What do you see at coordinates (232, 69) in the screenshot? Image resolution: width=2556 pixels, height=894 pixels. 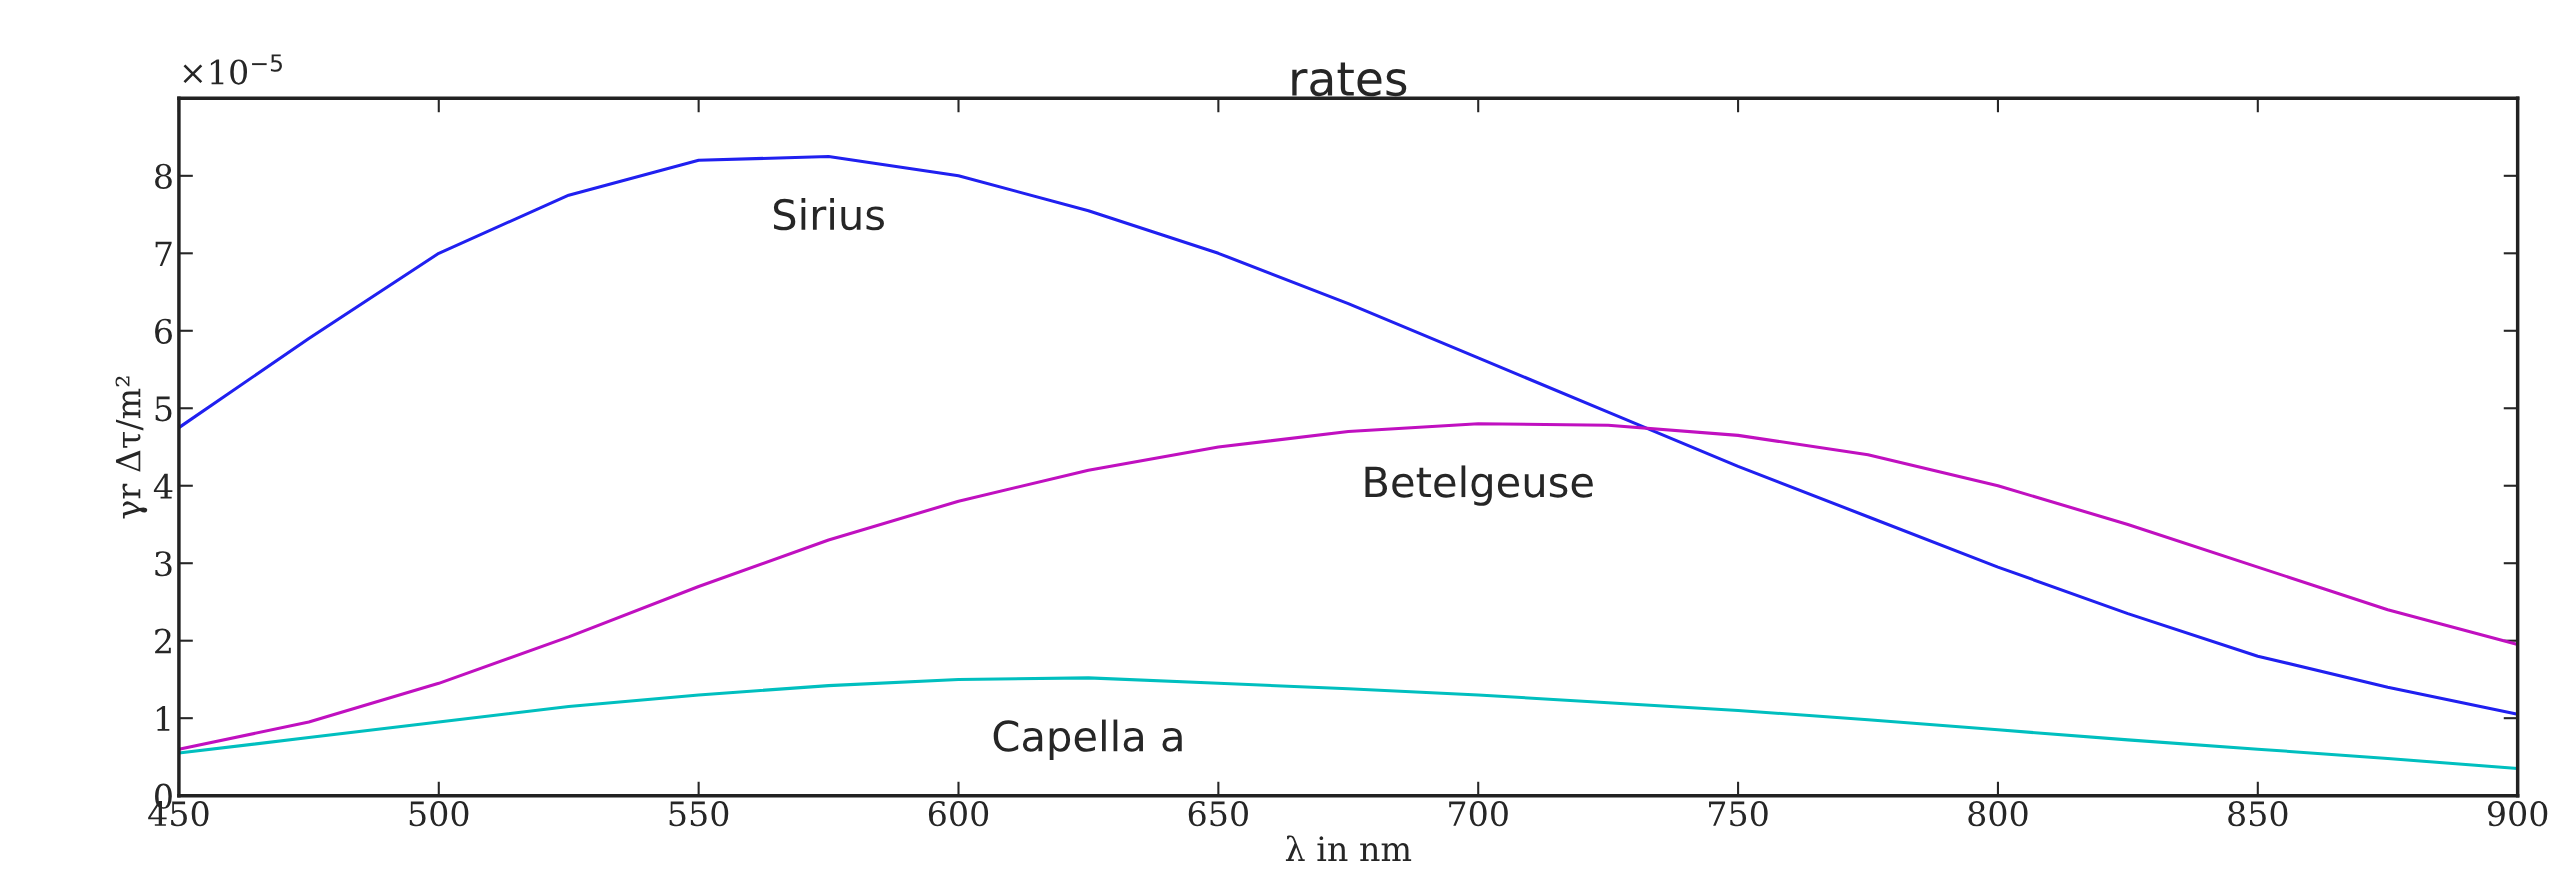 I see `text: ×10$^{−5}$` at bounding box center [232, 69].